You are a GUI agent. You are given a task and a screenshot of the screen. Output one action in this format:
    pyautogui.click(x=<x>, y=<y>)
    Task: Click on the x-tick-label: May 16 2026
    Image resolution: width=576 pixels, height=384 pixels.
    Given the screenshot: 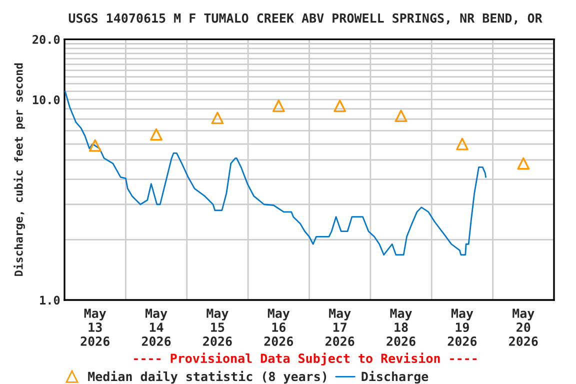 What is the action you would take?
    pyautogui.click(x=279, y=327)
    